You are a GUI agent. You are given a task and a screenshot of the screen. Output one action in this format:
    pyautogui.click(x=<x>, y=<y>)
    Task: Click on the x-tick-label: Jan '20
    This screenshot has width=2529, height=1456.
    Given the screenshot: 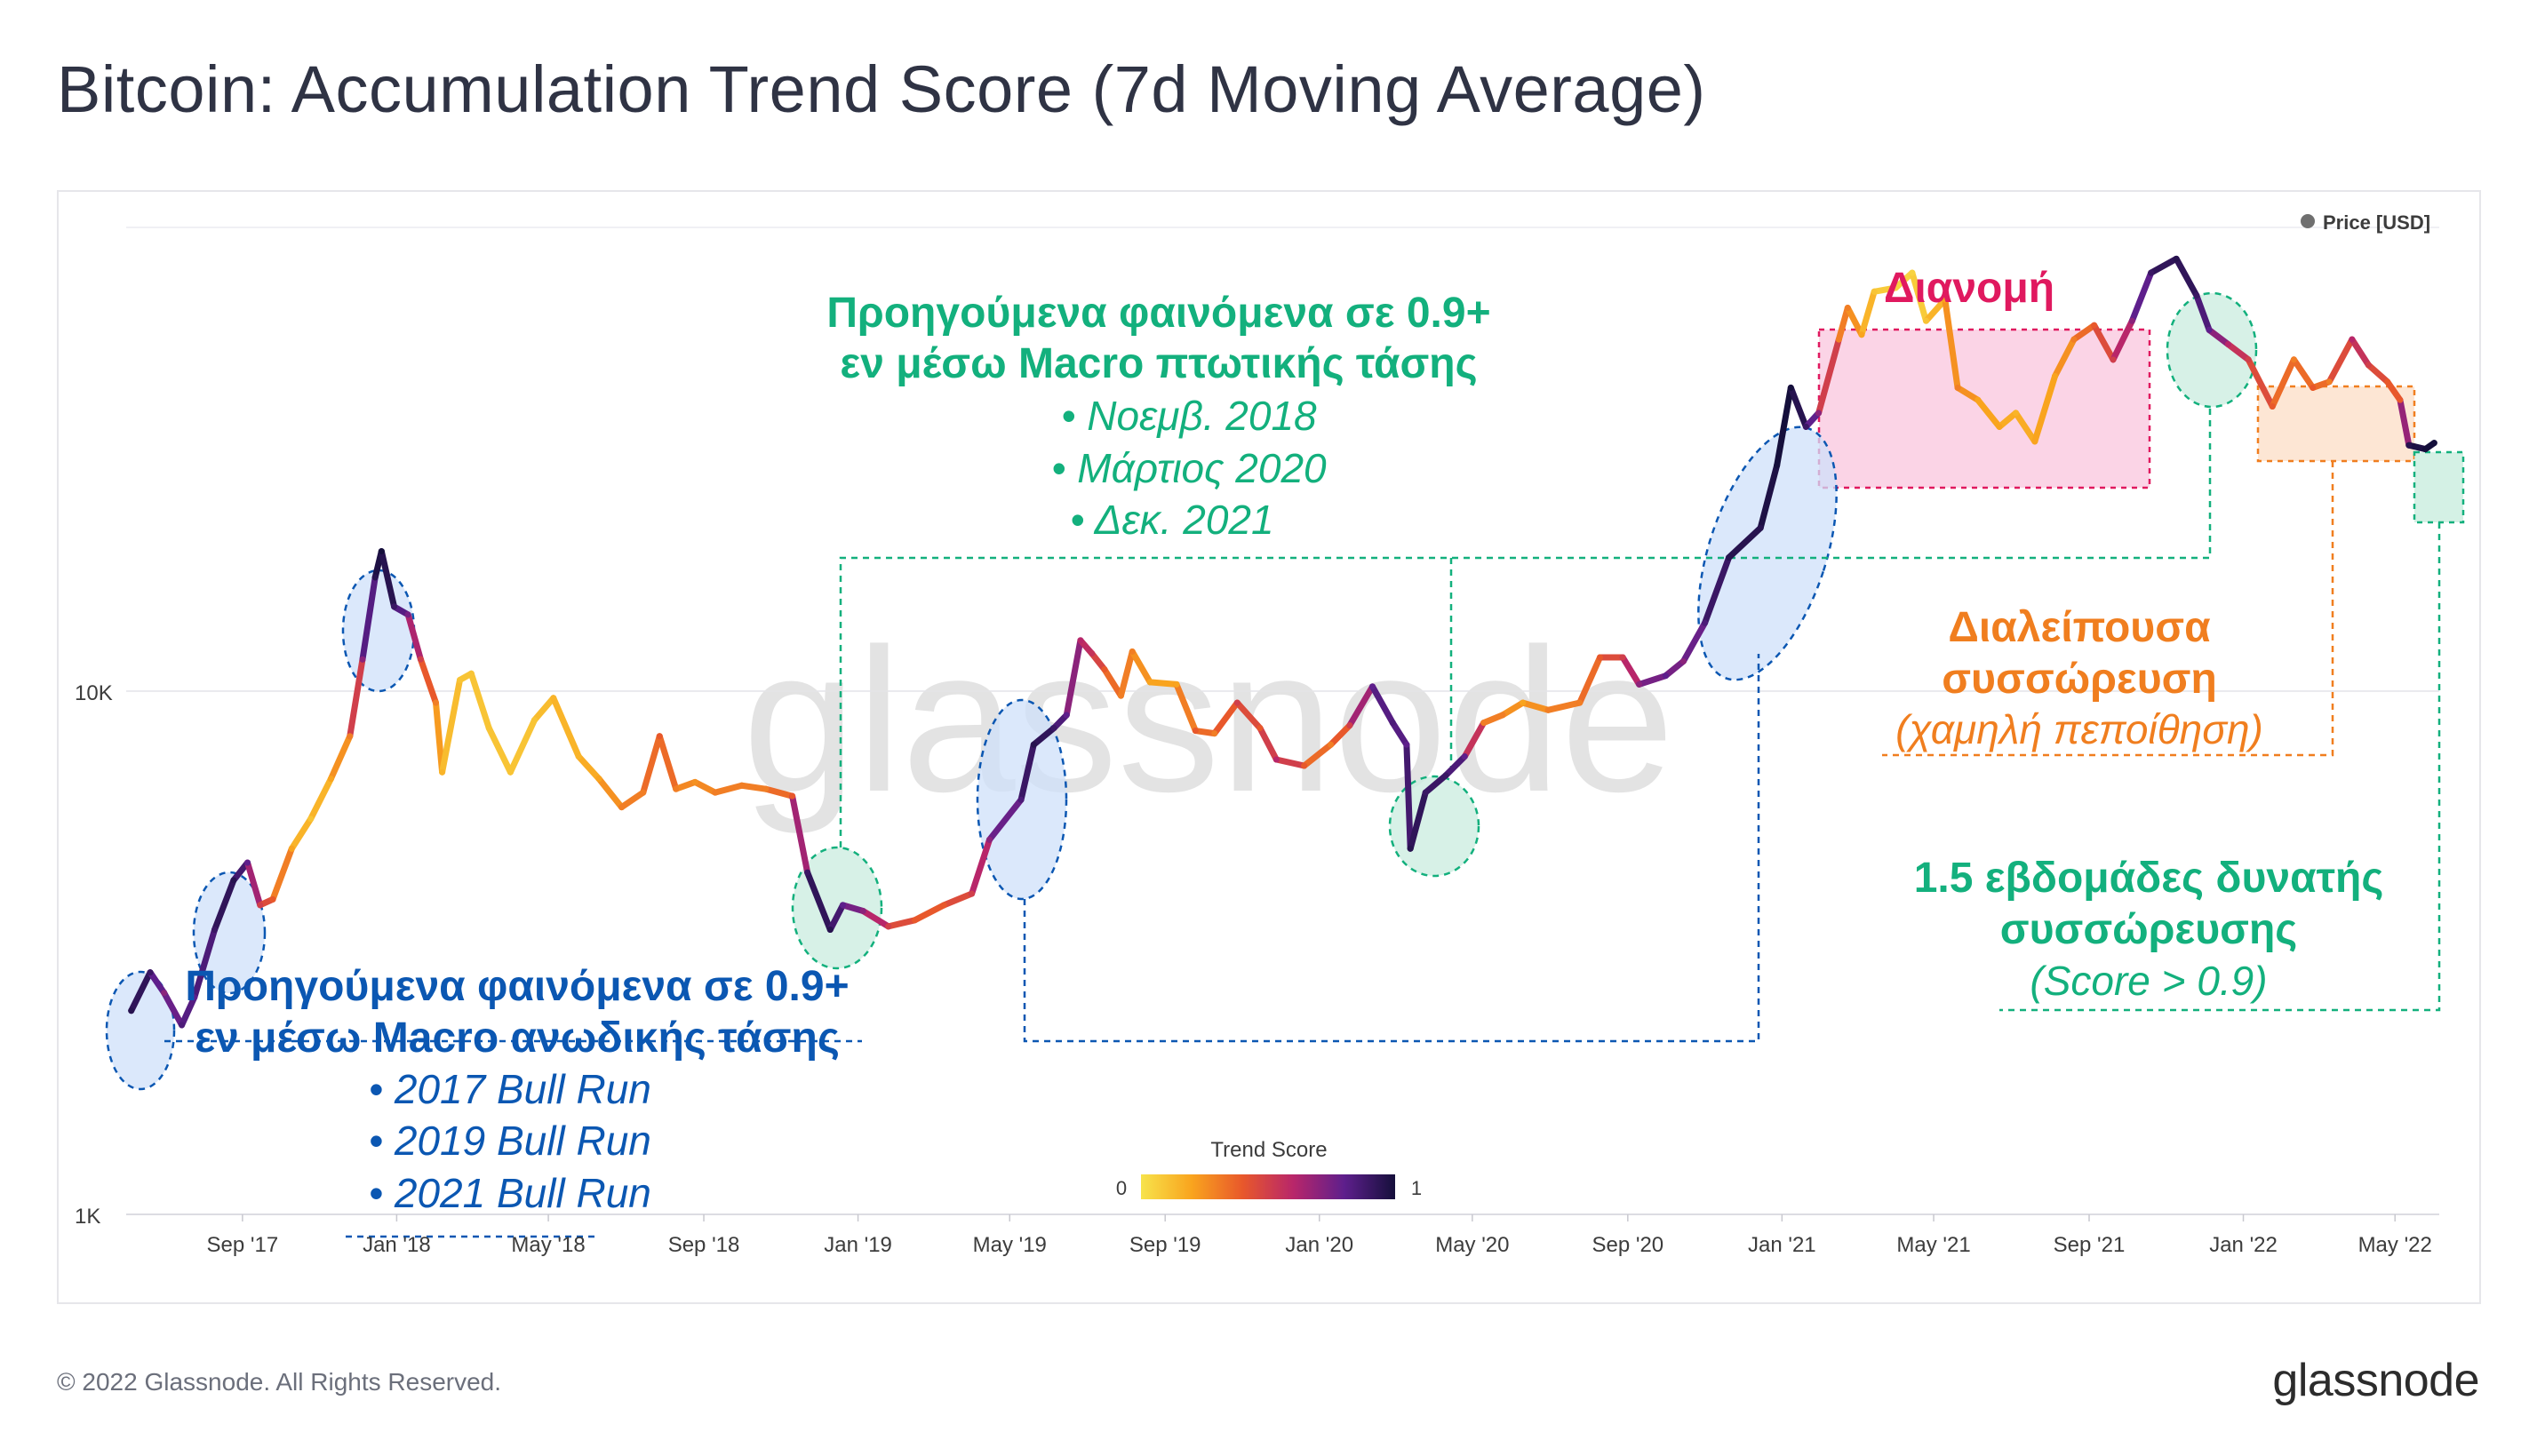 What is the action you would take?
    pyautogui.click(x=1319, y=1245)
    